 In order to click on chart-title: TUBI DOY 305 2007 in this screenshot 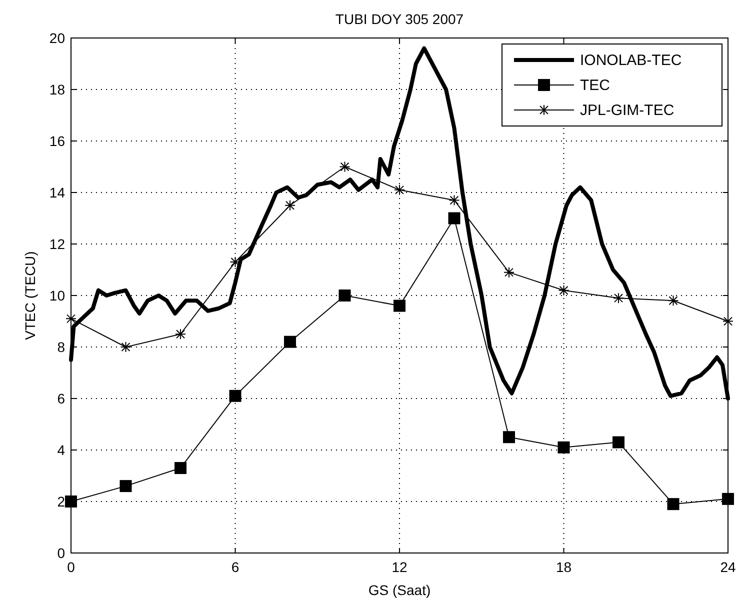, I will do `click(399, 19)`.